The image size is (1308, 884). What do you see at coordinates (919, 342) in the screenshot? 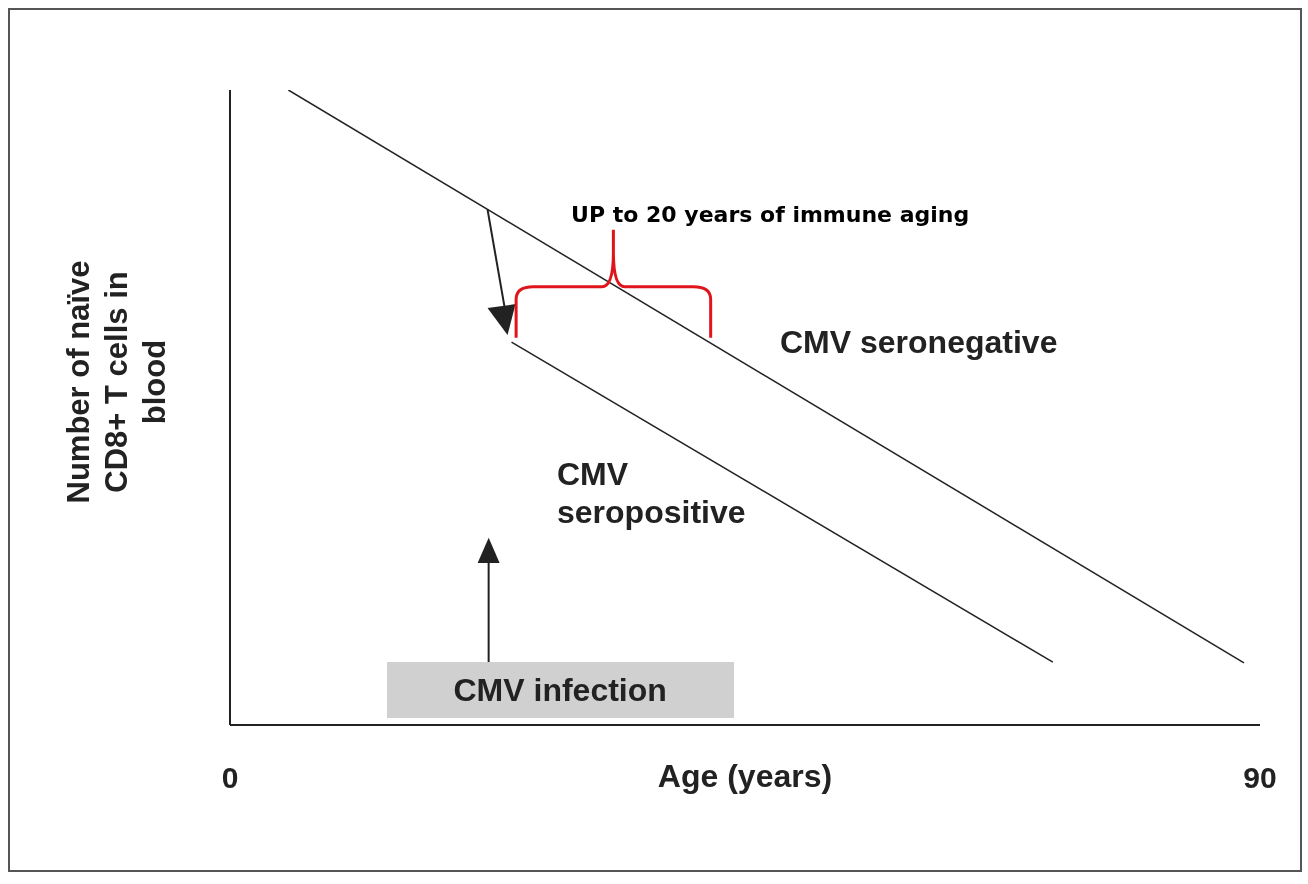
I see `series-label: CMV seronegative` at bounding box center [919, 342].